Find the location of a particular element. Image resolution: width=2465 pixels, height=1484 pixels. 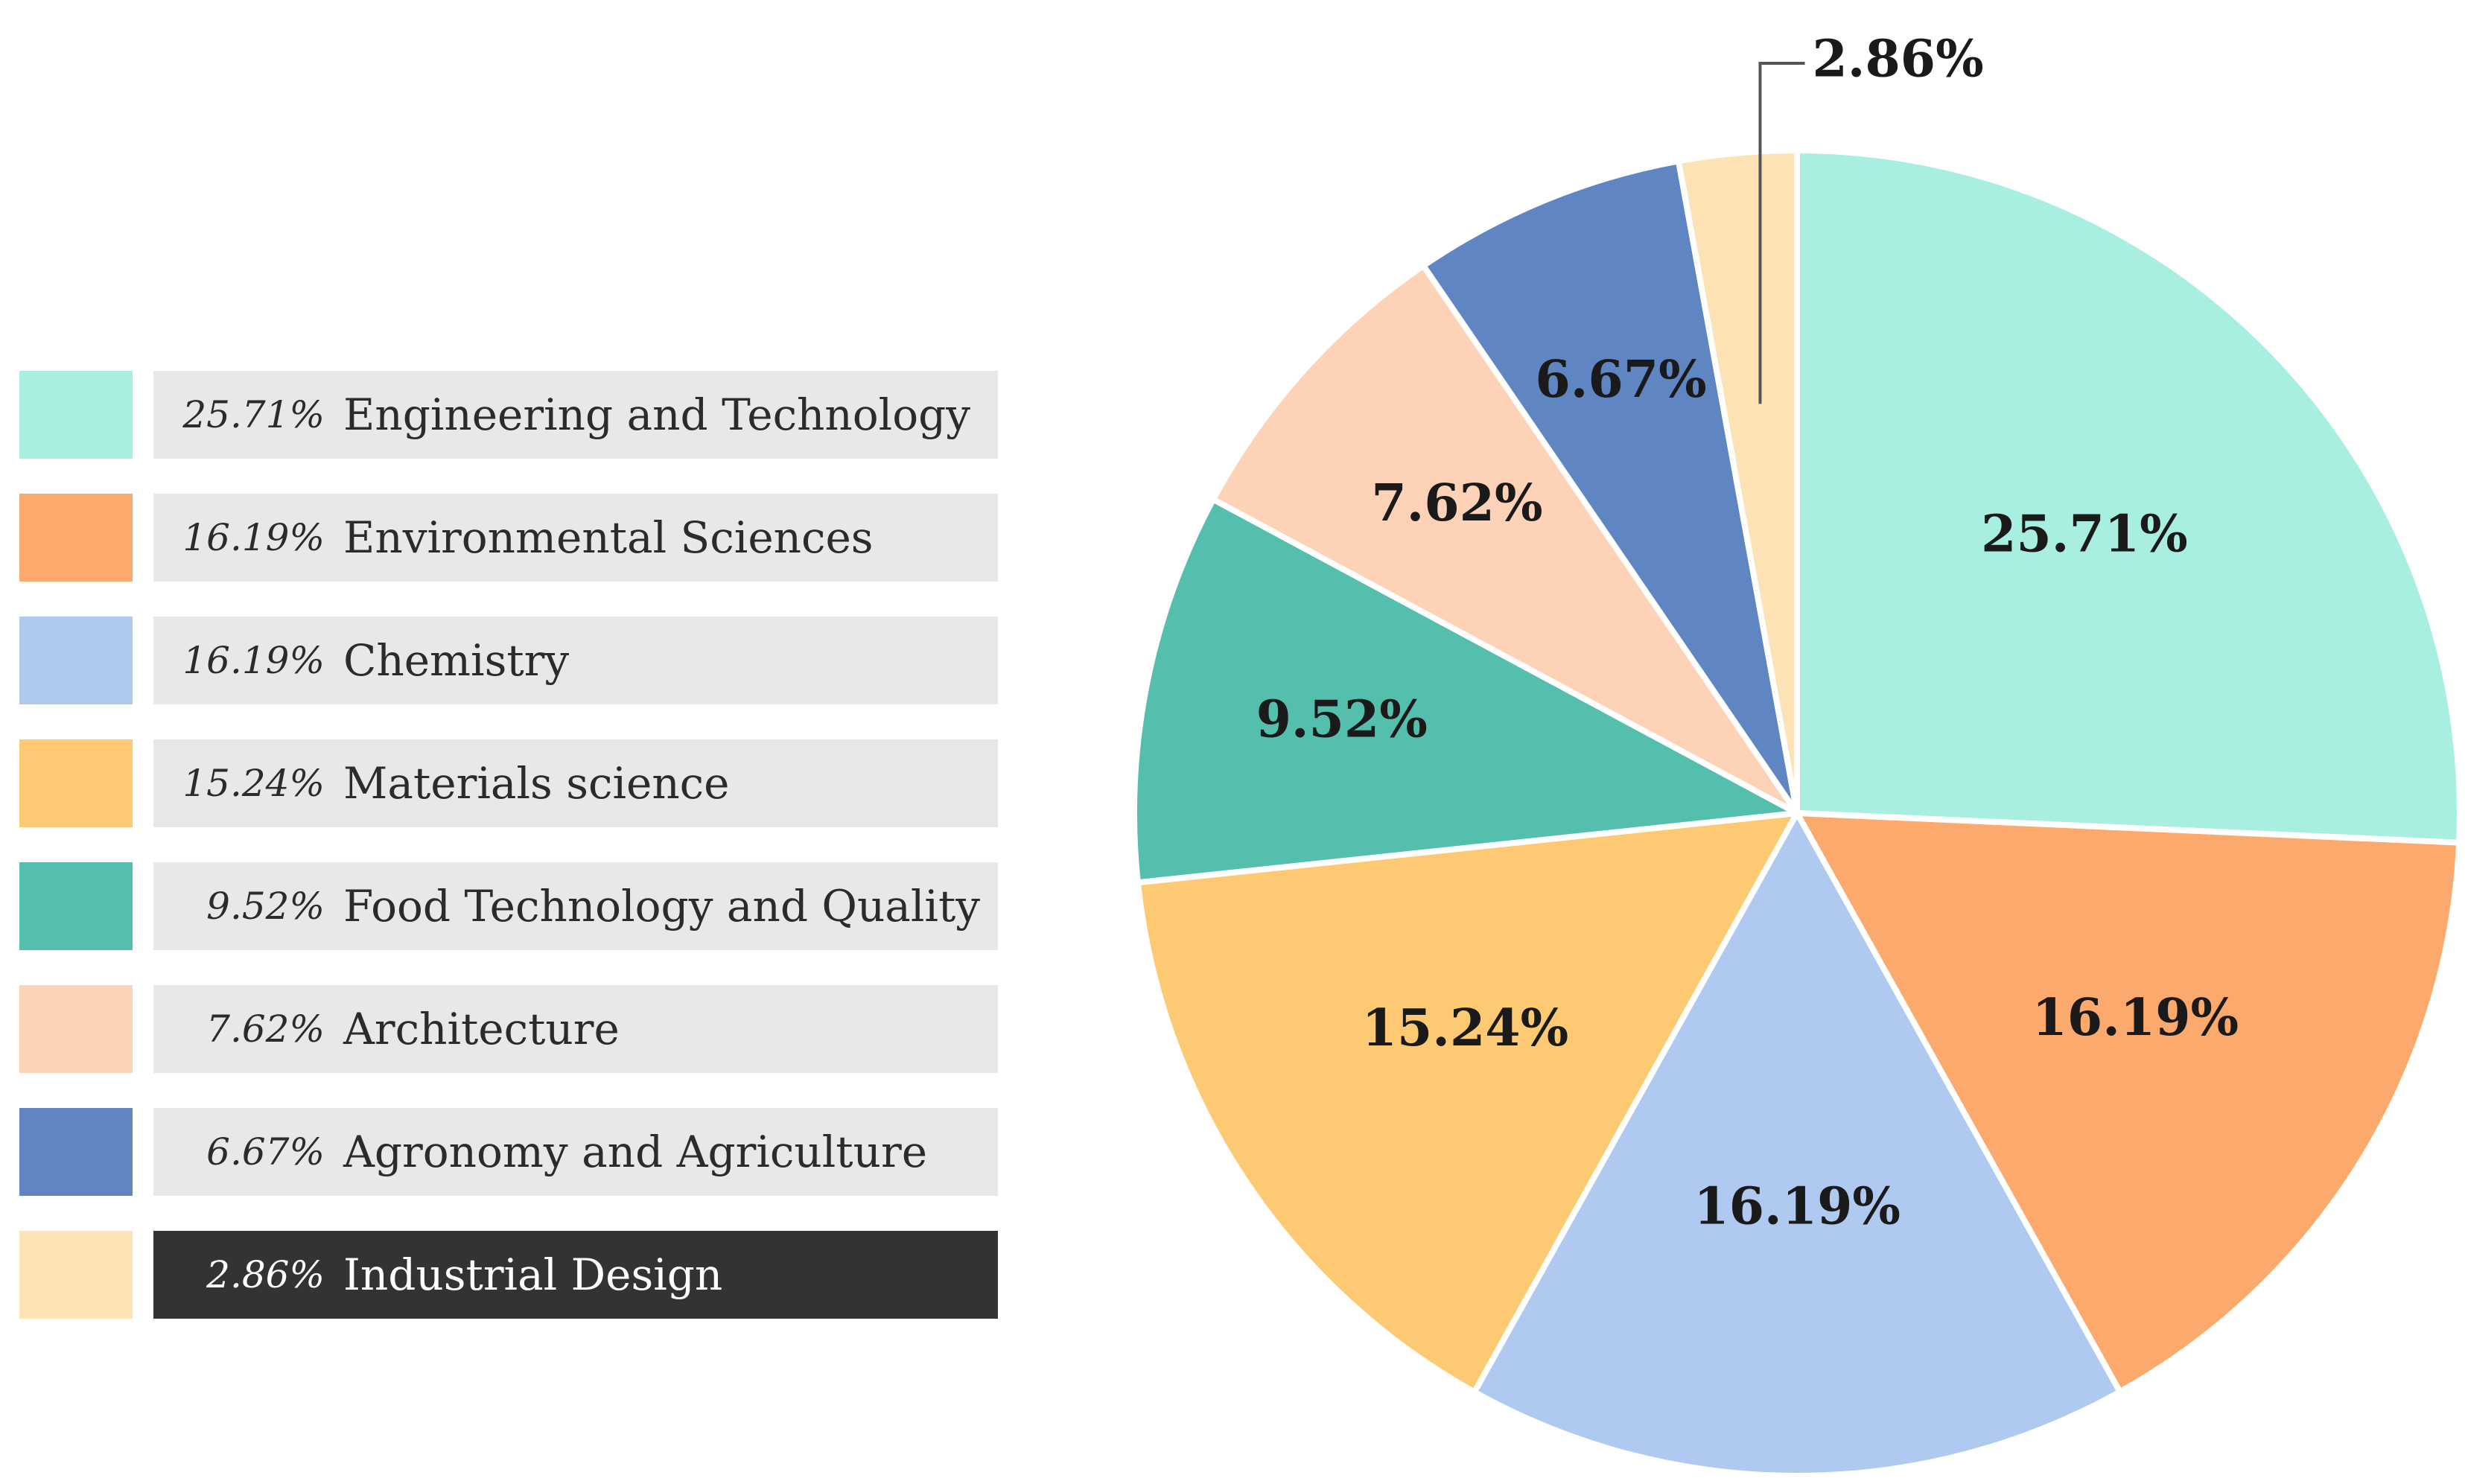

legend-item-food-technology-and-quality: 9.52% Food Technology and Quality is located at coordinates (510, 906).